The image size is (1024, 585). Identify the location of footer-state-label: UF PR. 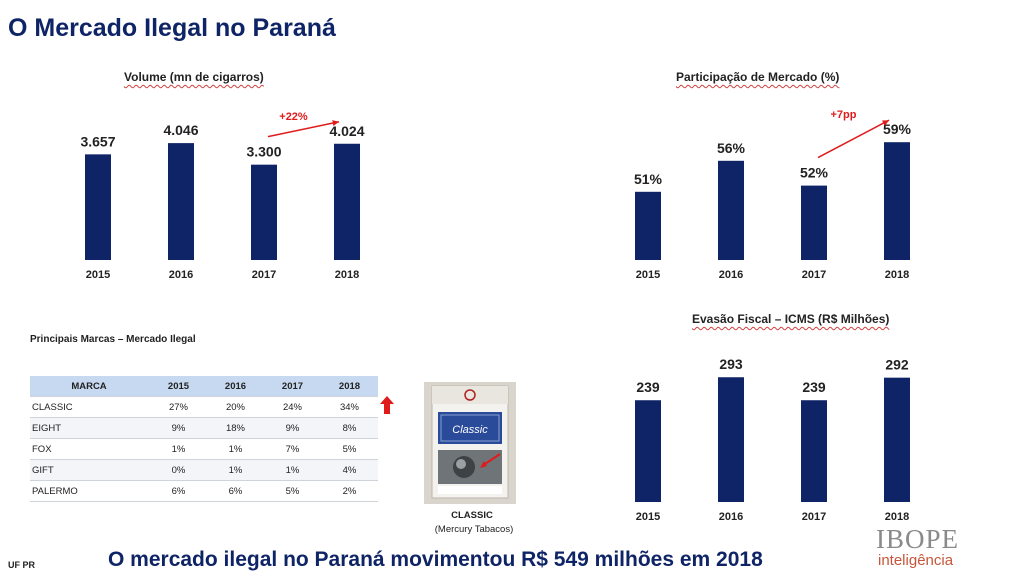
(21, 565).